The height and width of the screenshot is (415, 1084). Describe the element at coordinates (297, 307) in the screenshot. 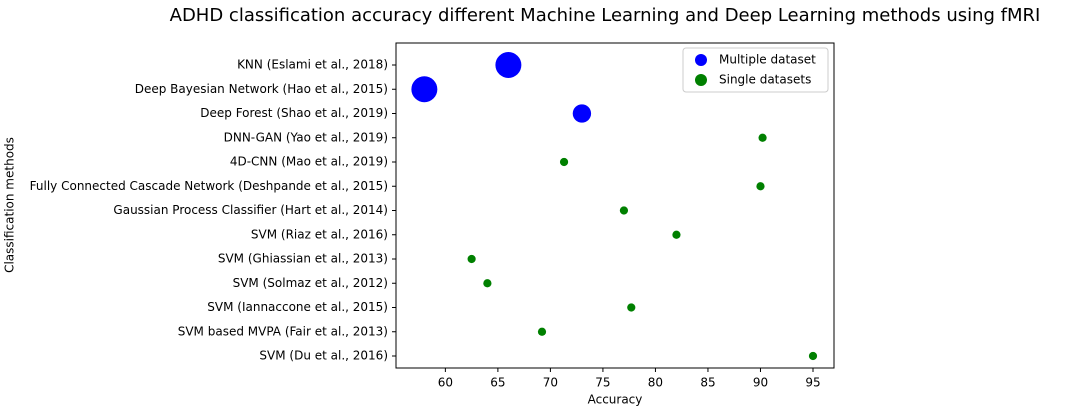

I see `y-tick-label: SVM (Iannaccone et al., 2015)` at that location.